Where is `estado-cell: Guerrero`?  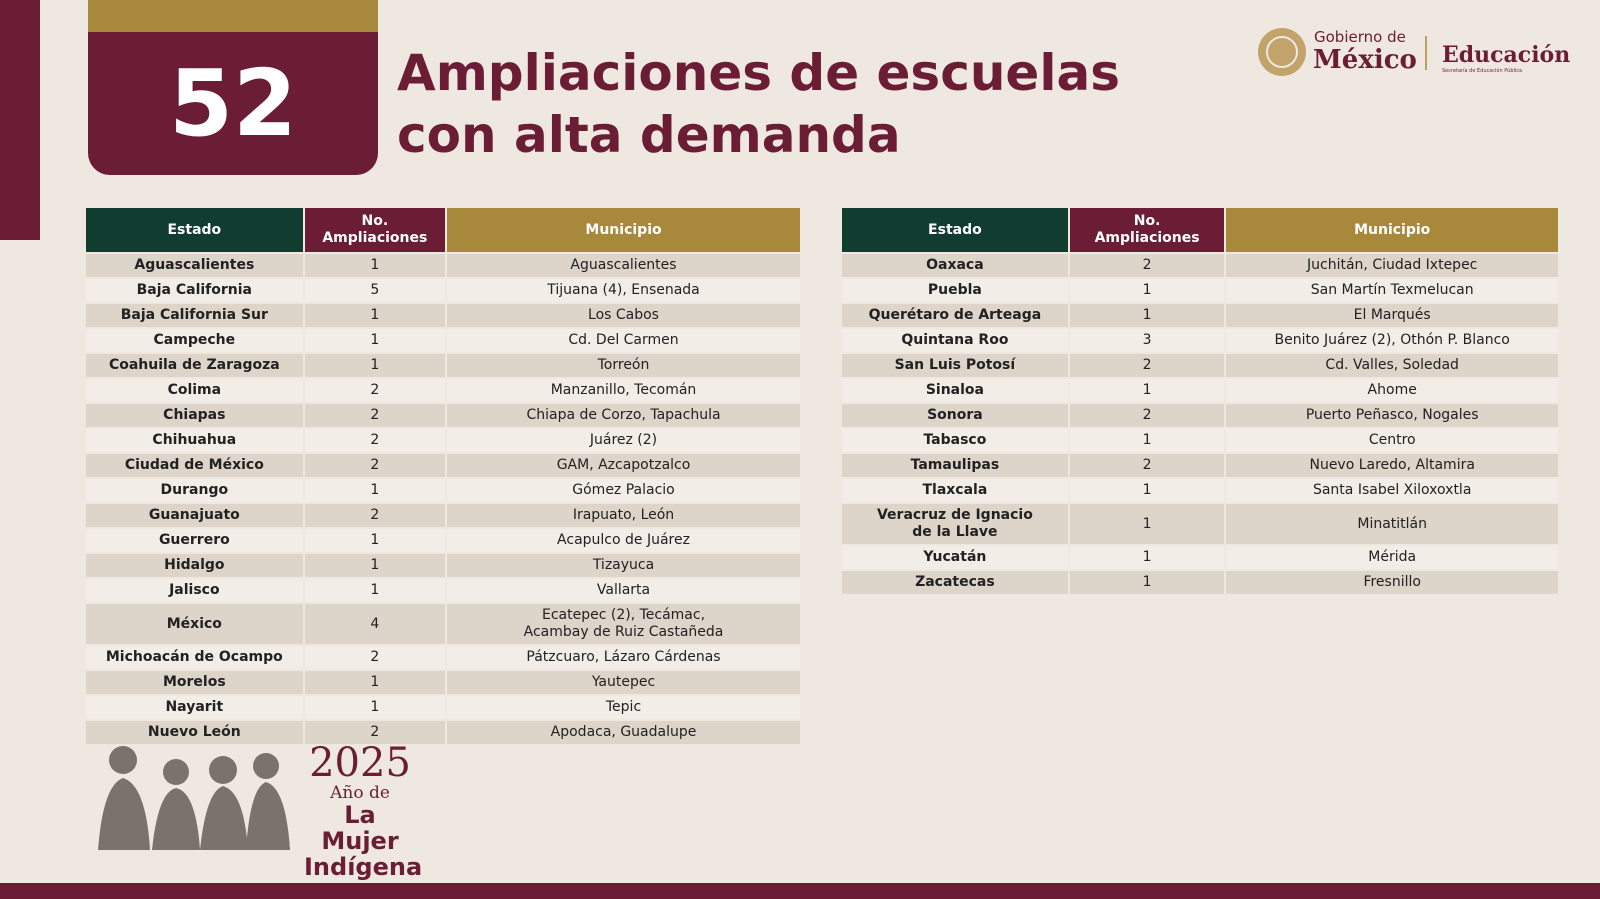 estado-cell: Guerrero is located at coordinates (194, 540).